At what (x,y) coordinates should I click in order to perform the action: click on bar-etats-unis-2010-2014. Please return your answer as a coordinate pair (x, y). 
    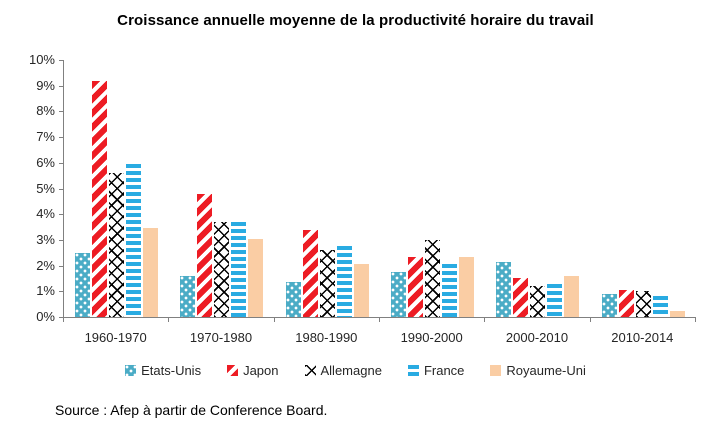
    Looking at the image, I should click on (609, 305).